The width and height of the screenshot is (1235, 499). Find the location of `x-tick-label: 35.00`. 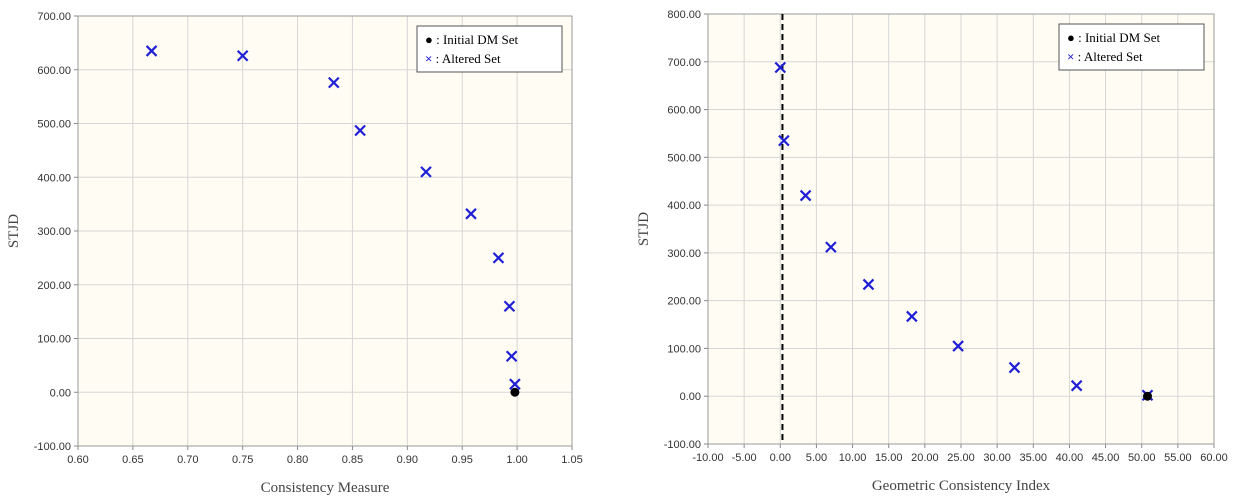

x-tick-label: 35.00 is located at coordinates (1034, 458).